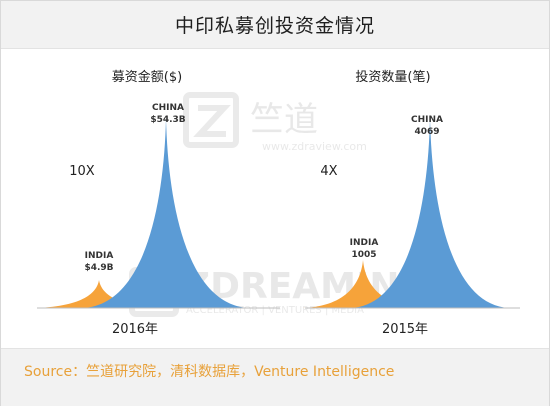 This screenshot has height=406, width=550. Describe the element at coordinates (405, 329) in the screenshot. I see `chart-right-xlabel: 2015年` at that location.